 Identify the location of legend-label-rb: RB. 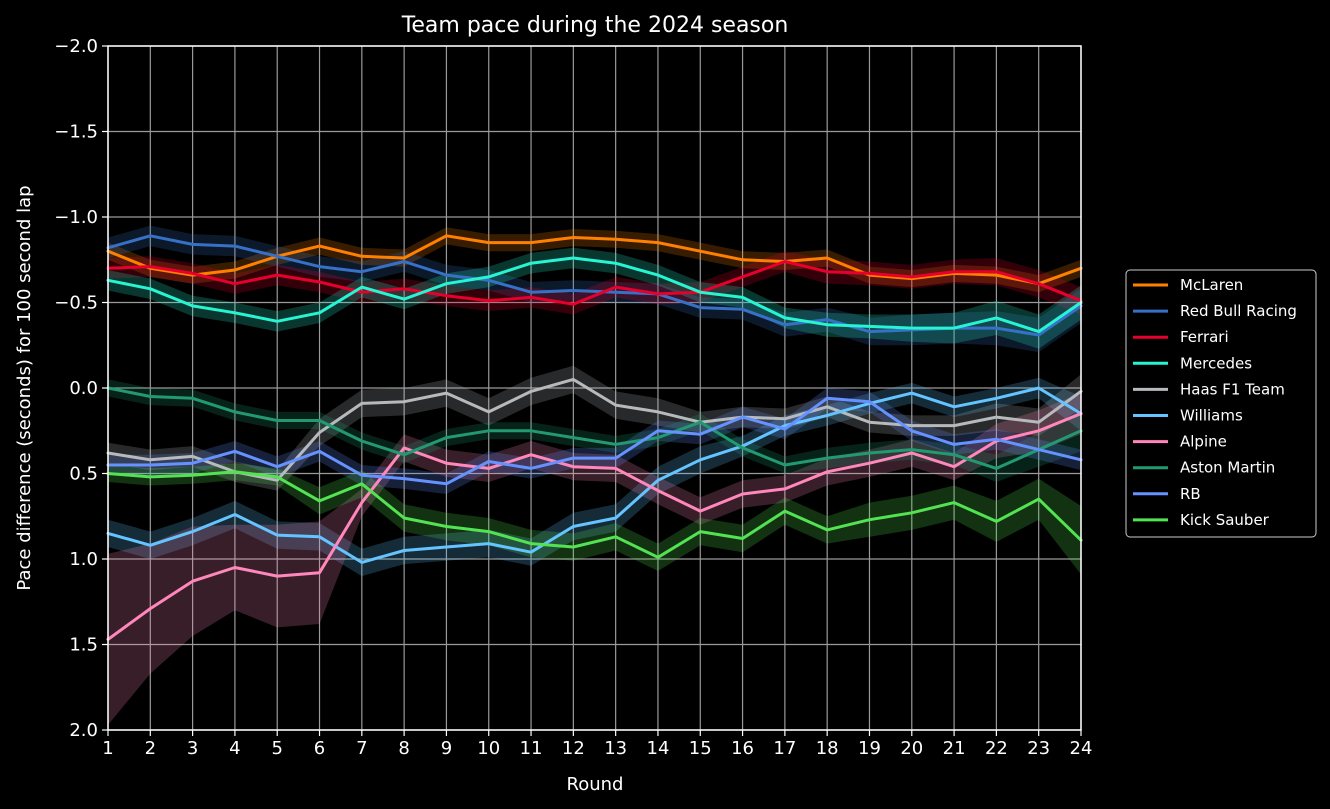
(1190, 494).